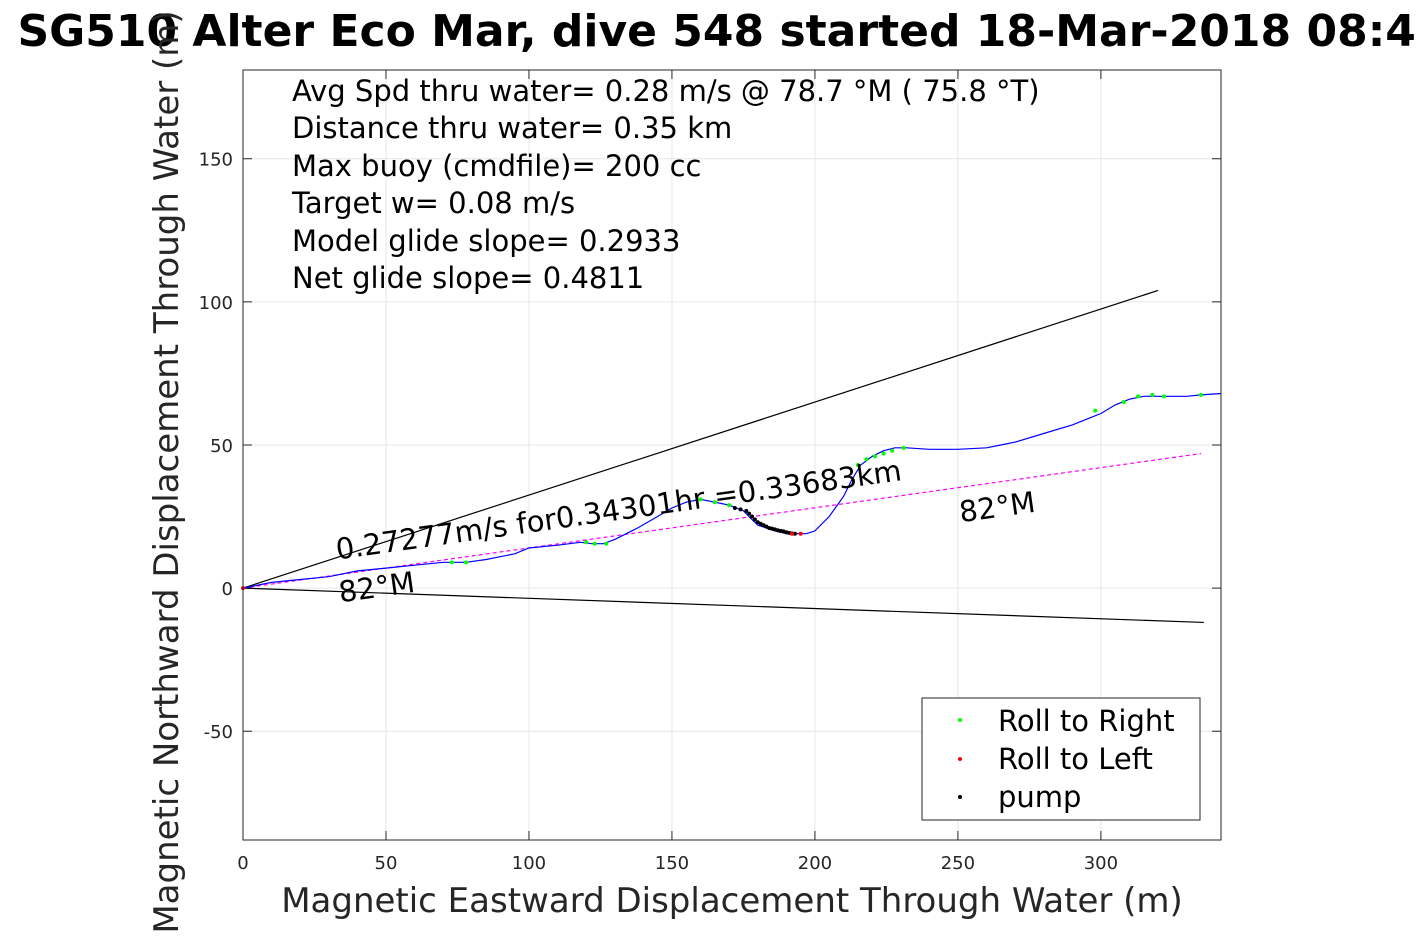 This screenshot has height=945, width=1417. I want to click on legend-marker-roll-left, so click(960, 759).